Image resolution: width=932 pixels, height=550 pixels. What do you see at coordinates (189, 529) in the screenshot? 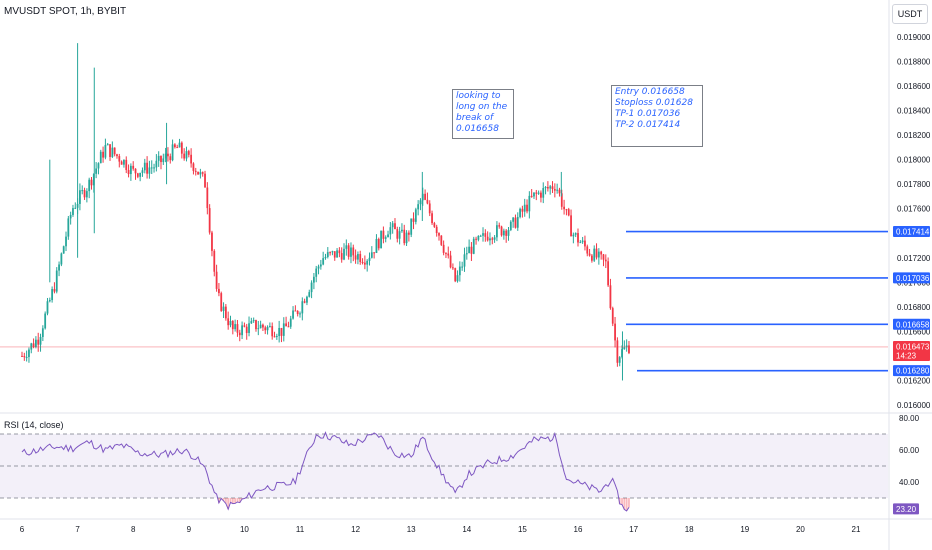
I see `time-tick-label: 9` at bounding box center [189, 529].